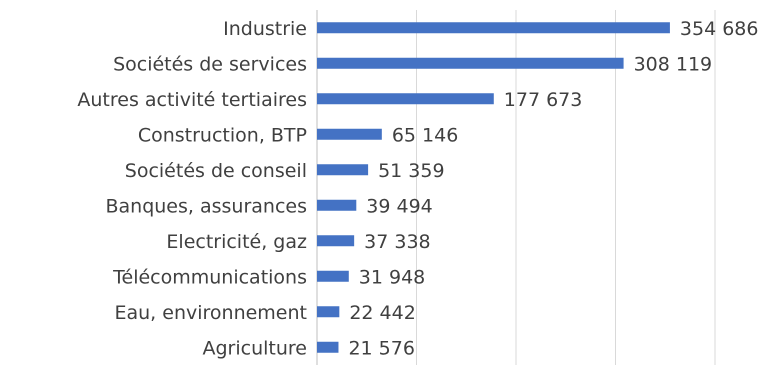 The width and height of the screenshot is (773, 370). I want to click on value-label: 51 359, so click(411, 171).